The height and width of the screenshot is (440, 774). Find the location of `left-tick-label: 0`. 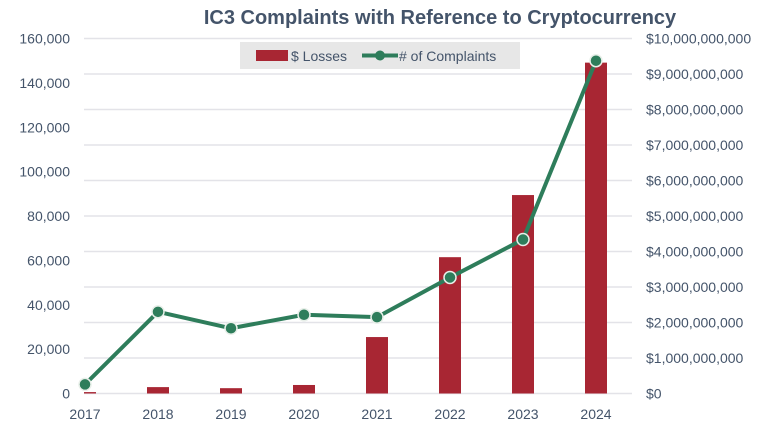

left-tick-label: 0 is located at coordinates (66, 394).